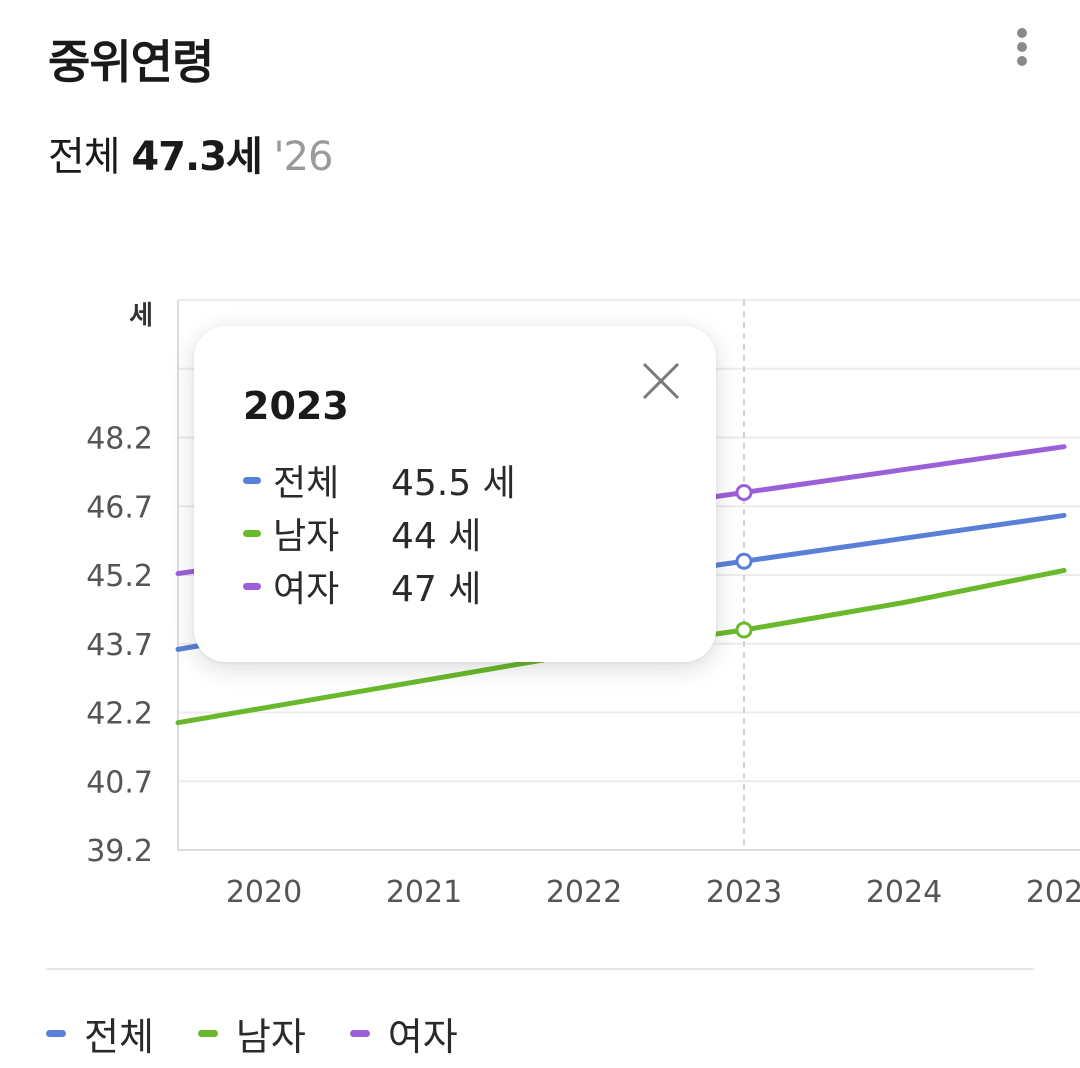 The height and width of the screenshot is (1068, 1080). I want to click on page-title: 중위연령, so click(131, 62).